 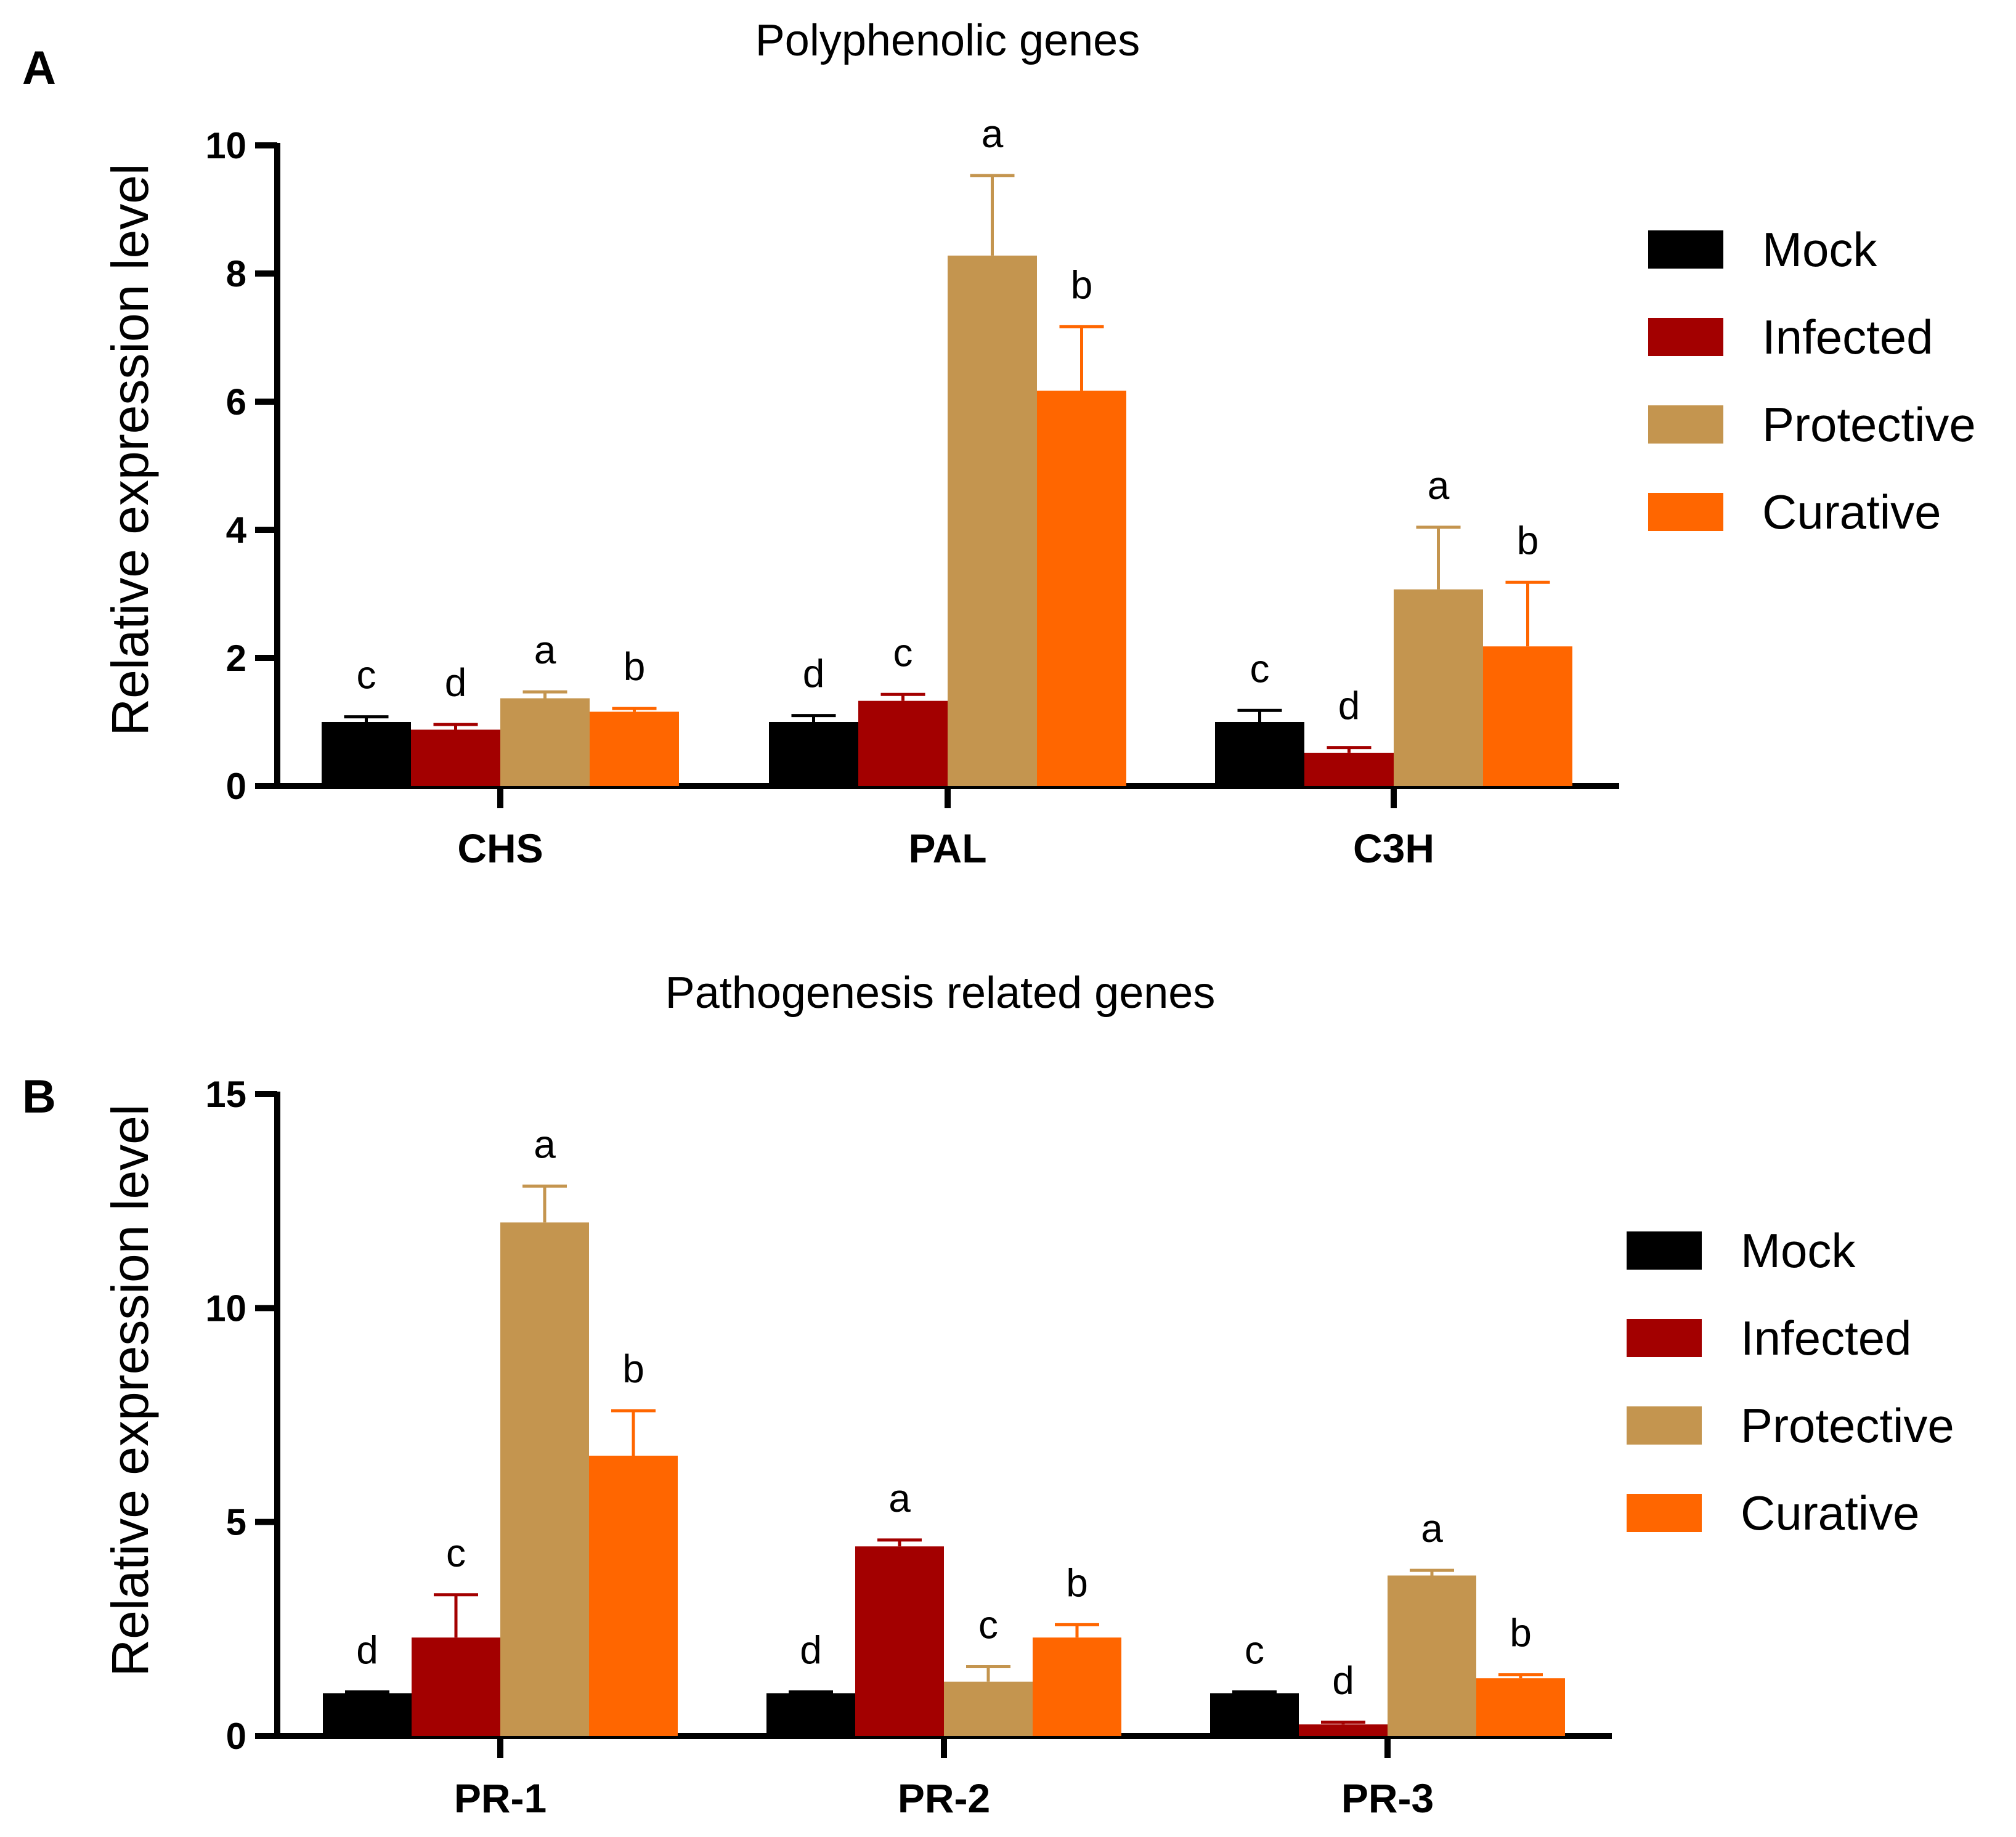 I want to click on panel-b-y-tick-label: 0, so click(x=236, y=1736).